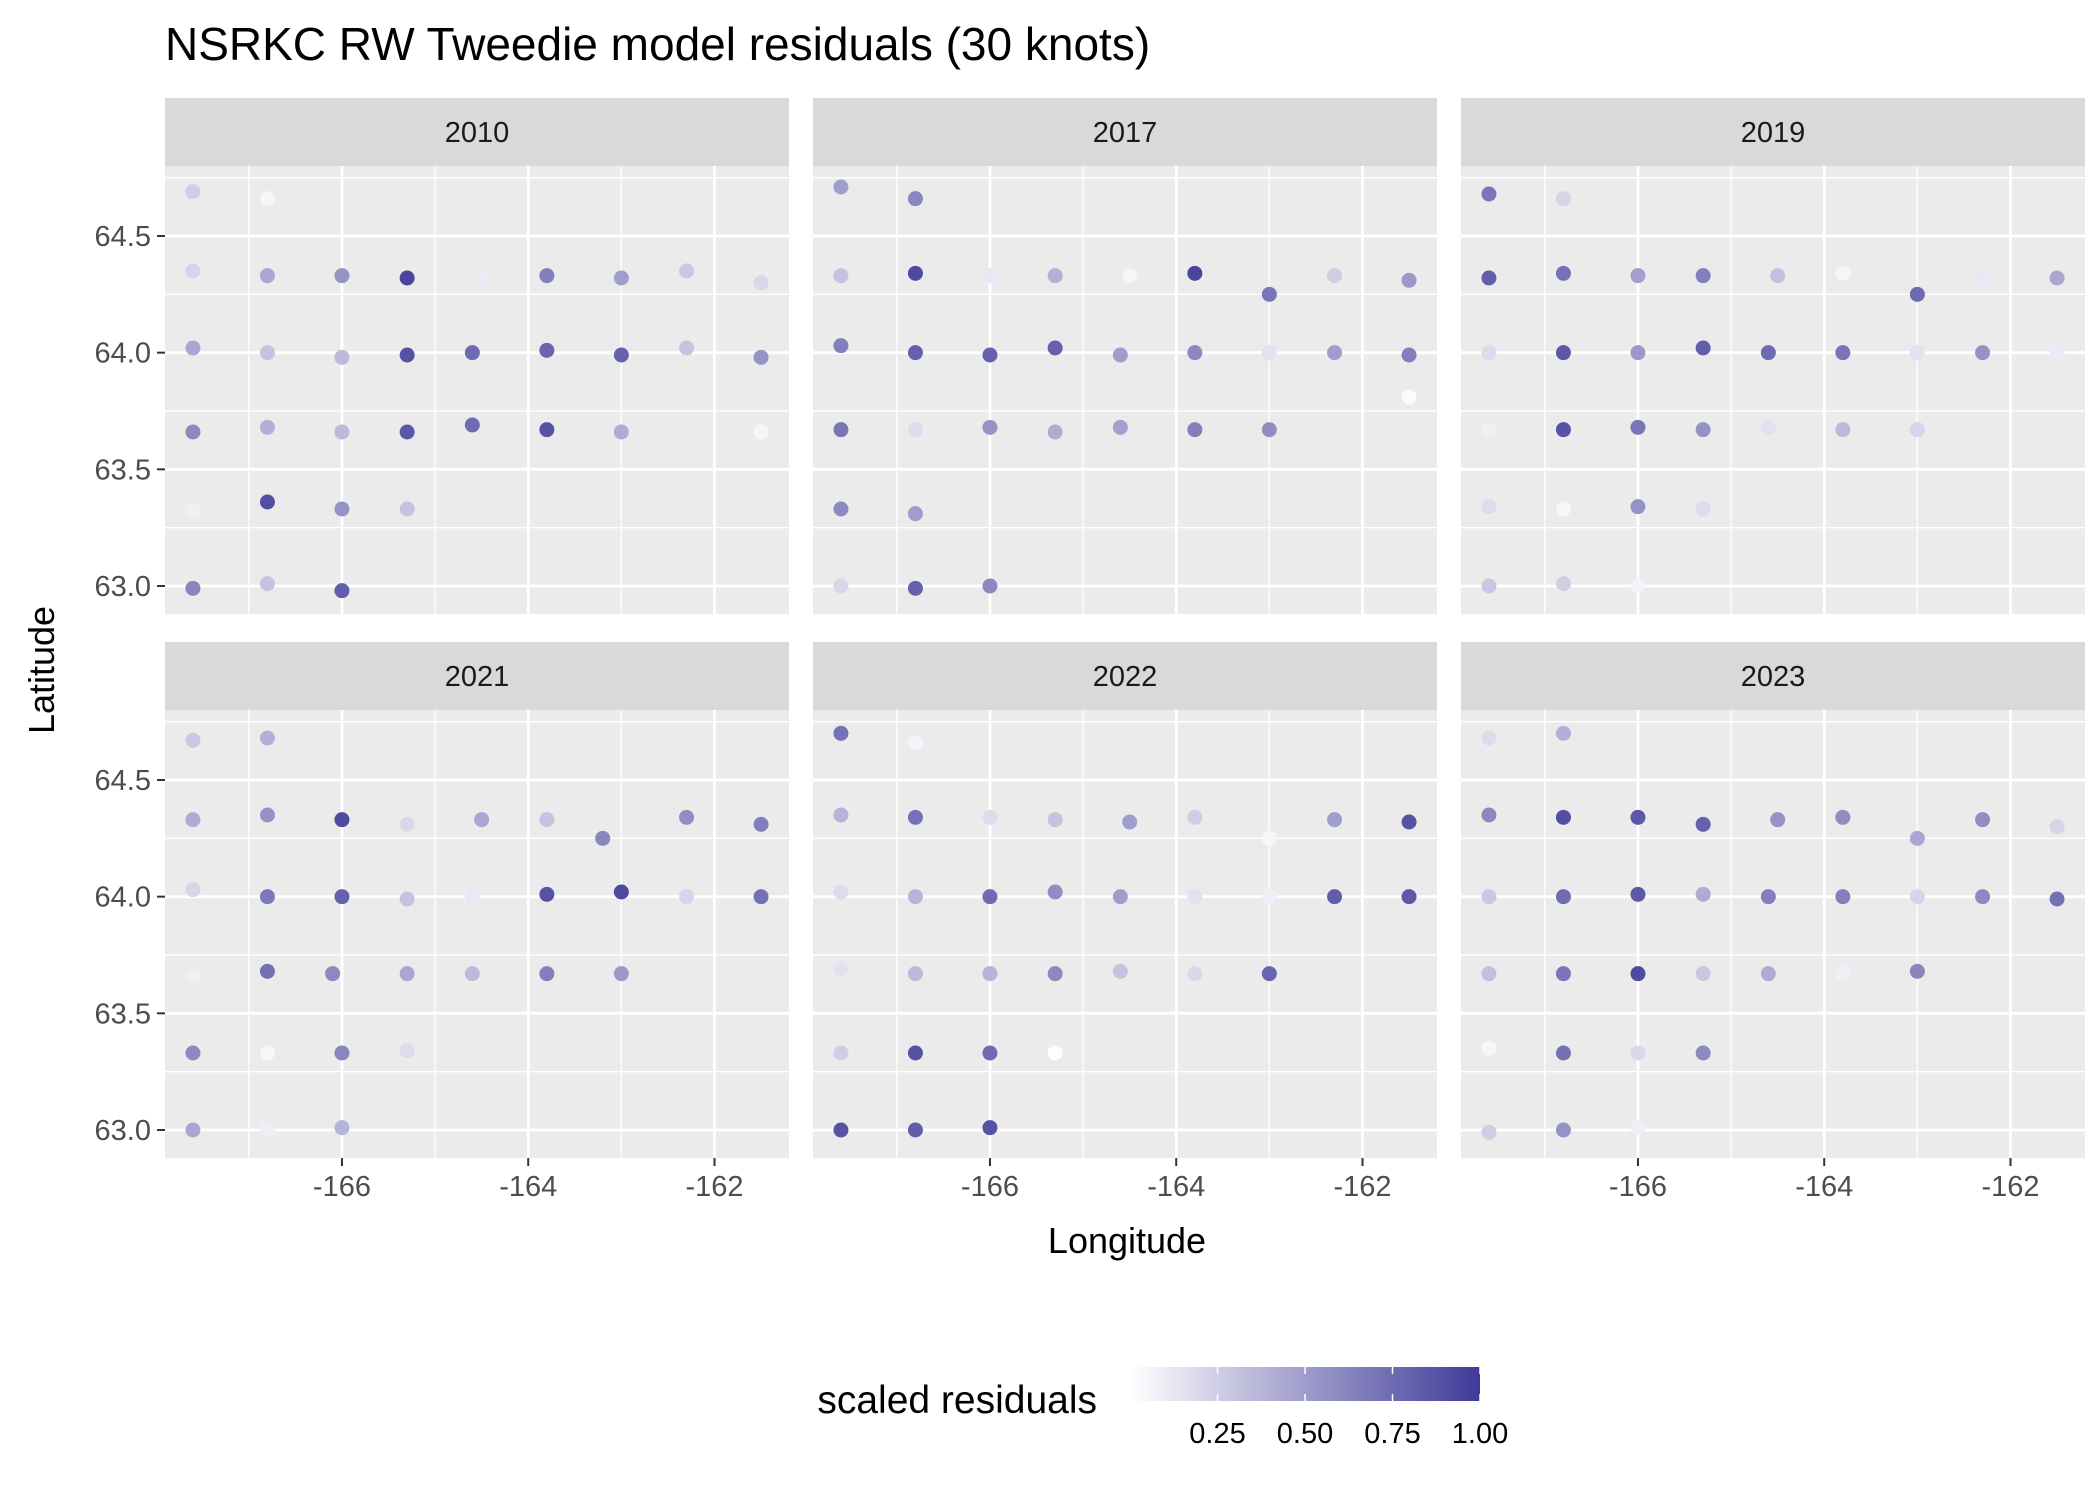 The image size is (2100, 1500). What do you see at coordinates (1125, 133) in the screenshot?
I see `panel-strip-label: 2017` at bounding box center [1125, 133].